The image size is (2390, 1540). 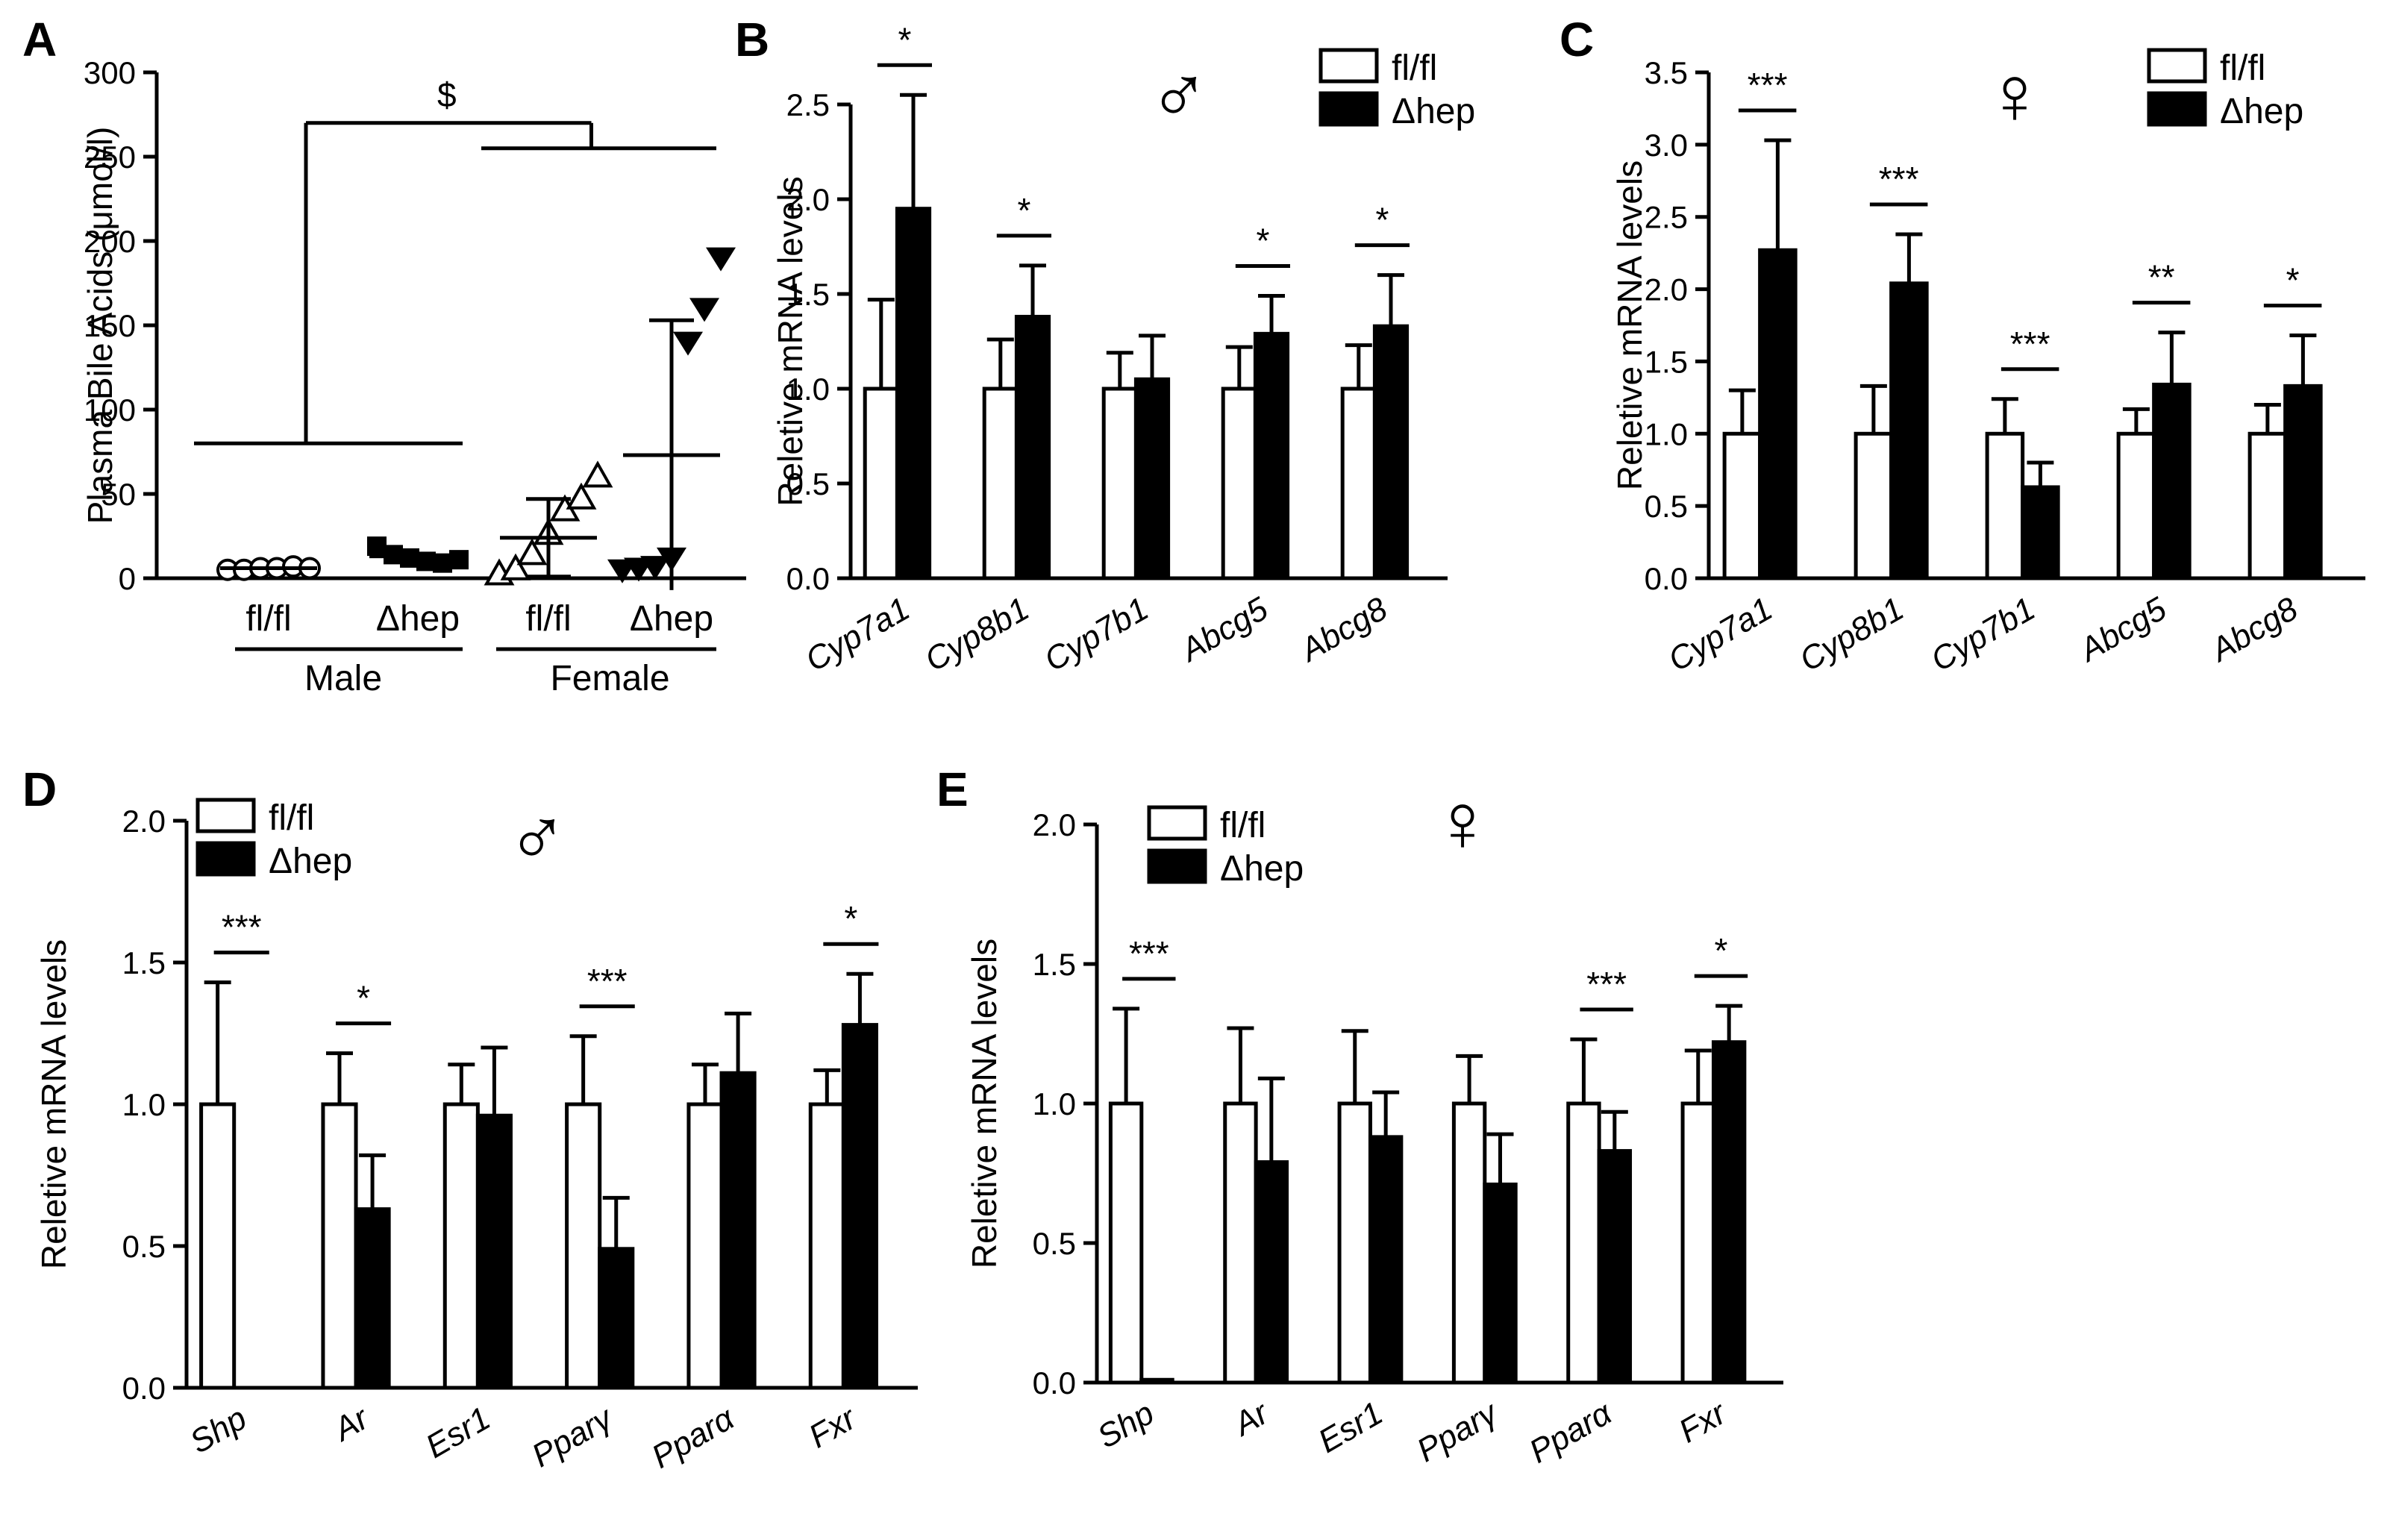 What do you see at coordinates (119, 494) in the screenshot?
I see `y-tick-label: 50` at bounding box center [119, 494].